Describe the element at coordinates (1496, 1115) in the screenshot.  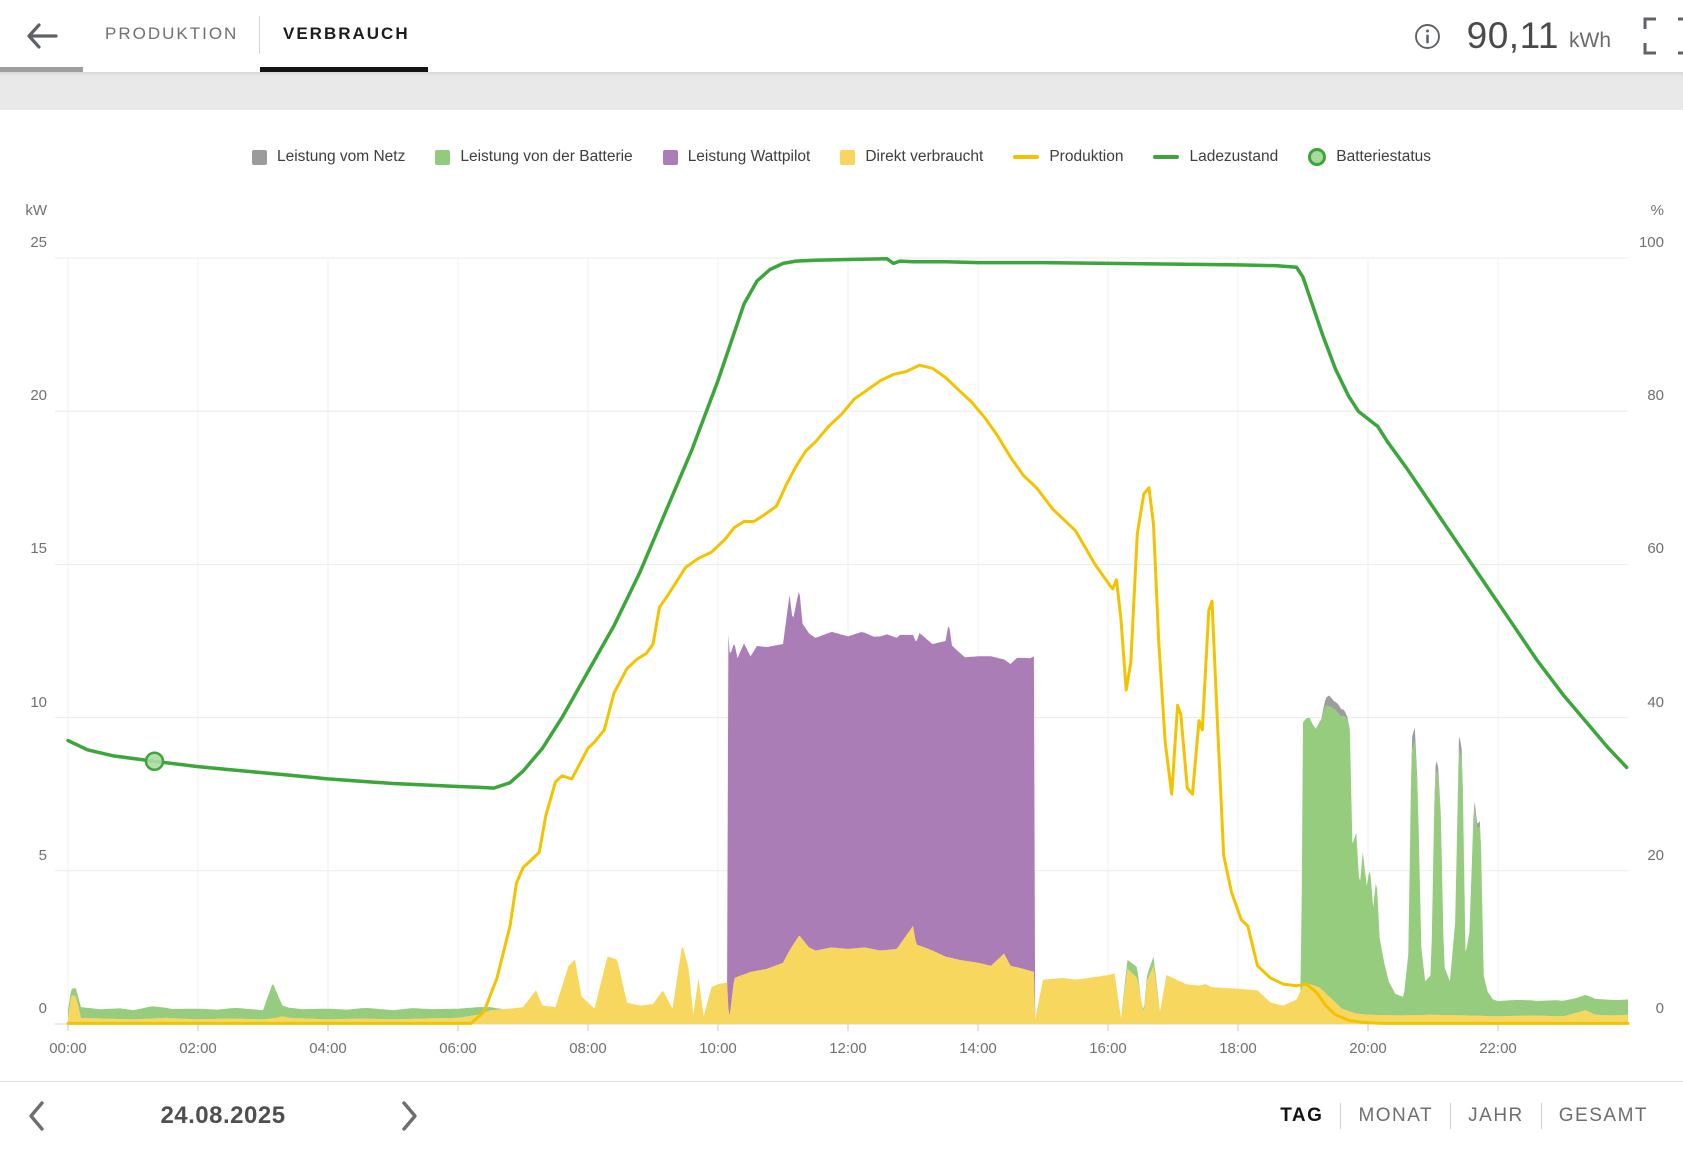
I see `range-tab-jahr: JAHR` at that location.